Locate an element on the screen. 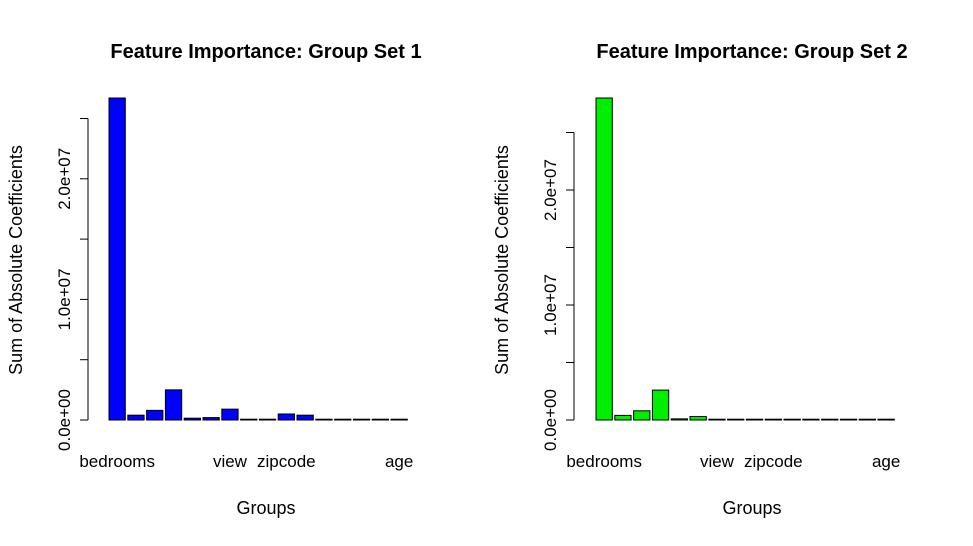 This screenshot has width=973, height=546. chart-title: Feature Importance: Group Set 2 is located at coordinates (751, 52).